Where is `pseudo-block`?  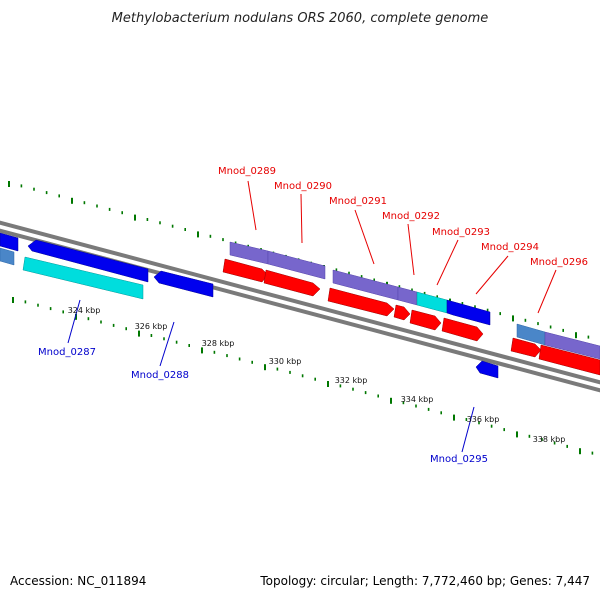 pseudo-block is located at coordinates (7, 256).